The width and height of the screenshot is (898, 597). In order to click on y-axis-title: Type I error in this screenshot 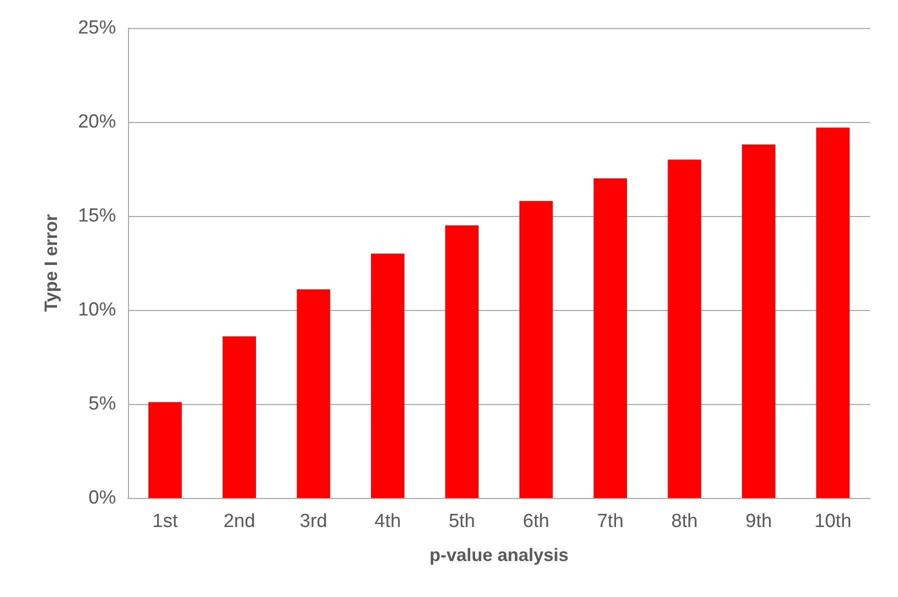, I will do `click(51, 263)`.